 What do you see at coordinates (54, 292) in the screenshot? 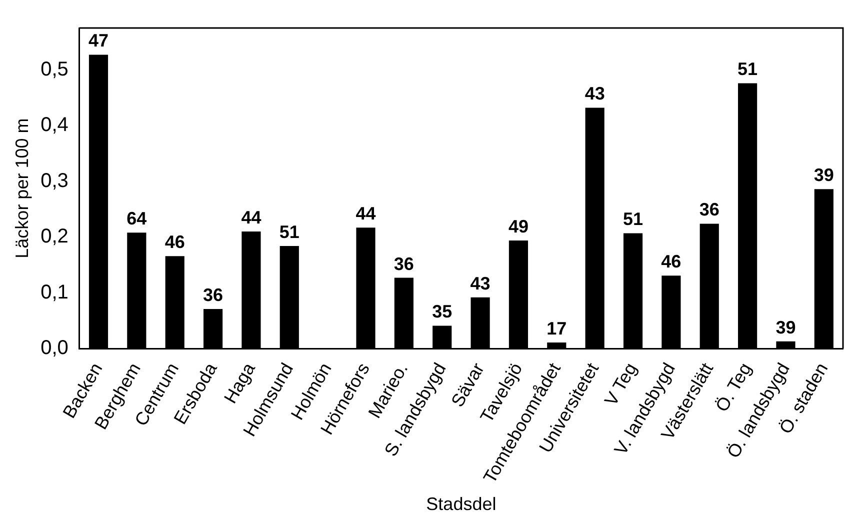
I see `y-tick-label: 0,1` at bounding box center [54, 292].